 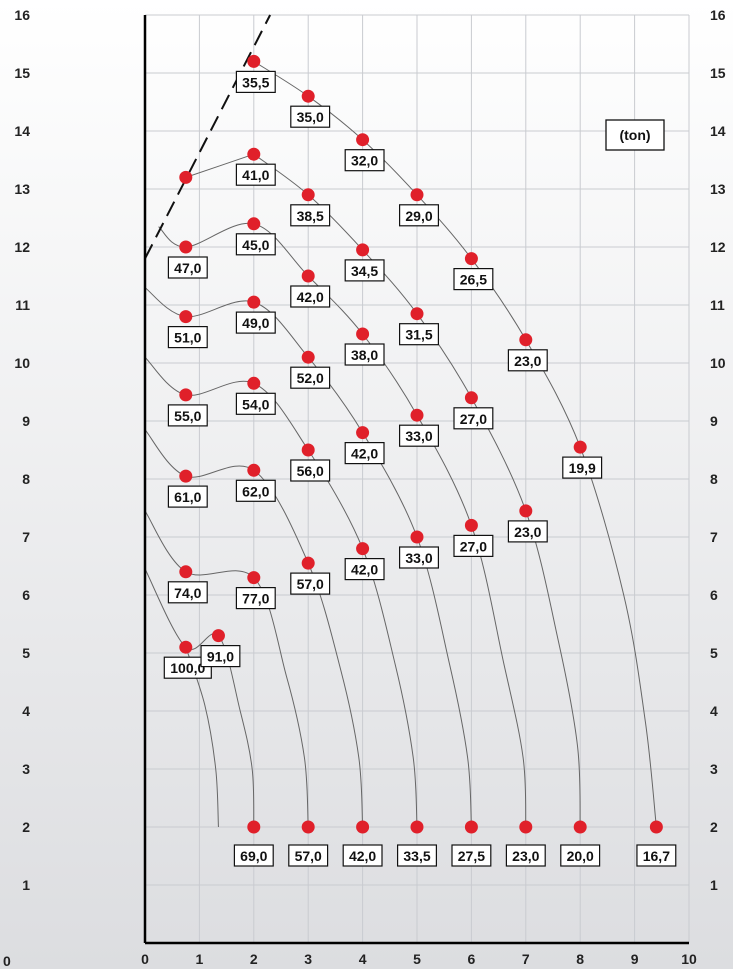 I want to click on capacity-label: 100,0, so click(x=187, y=667).